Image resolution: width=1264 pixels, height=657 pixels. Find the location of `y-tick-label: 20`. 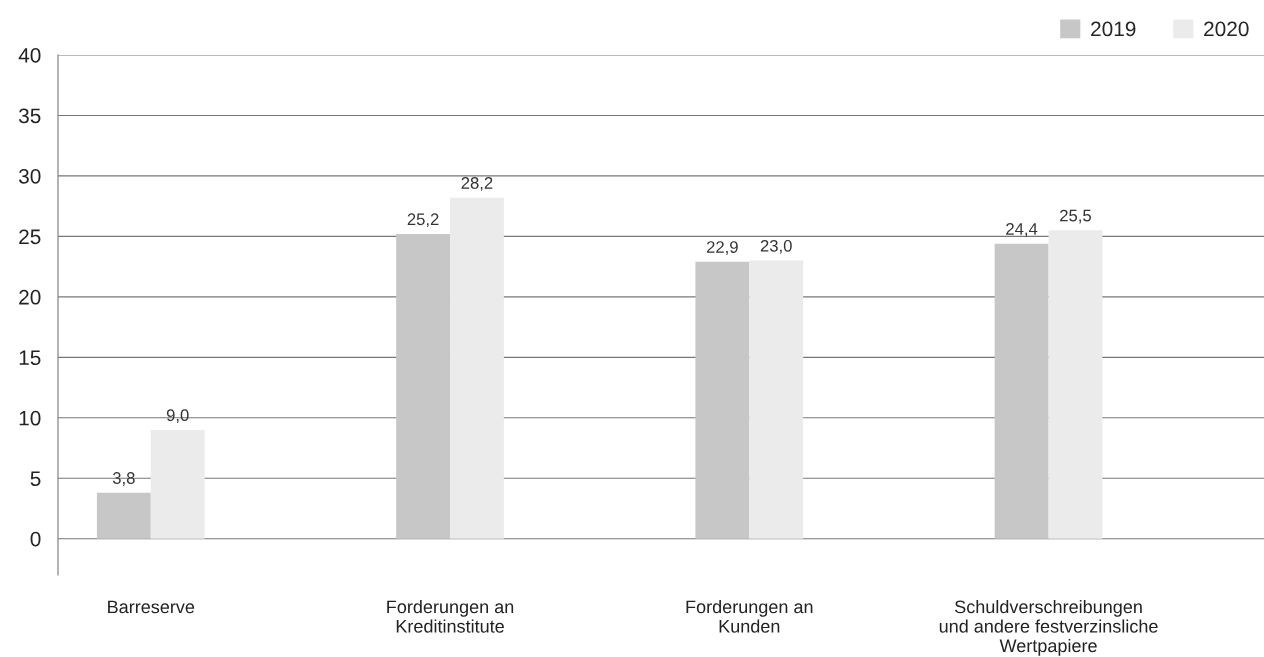

y-tick-label: 20 is located at coordinates (30, 297).